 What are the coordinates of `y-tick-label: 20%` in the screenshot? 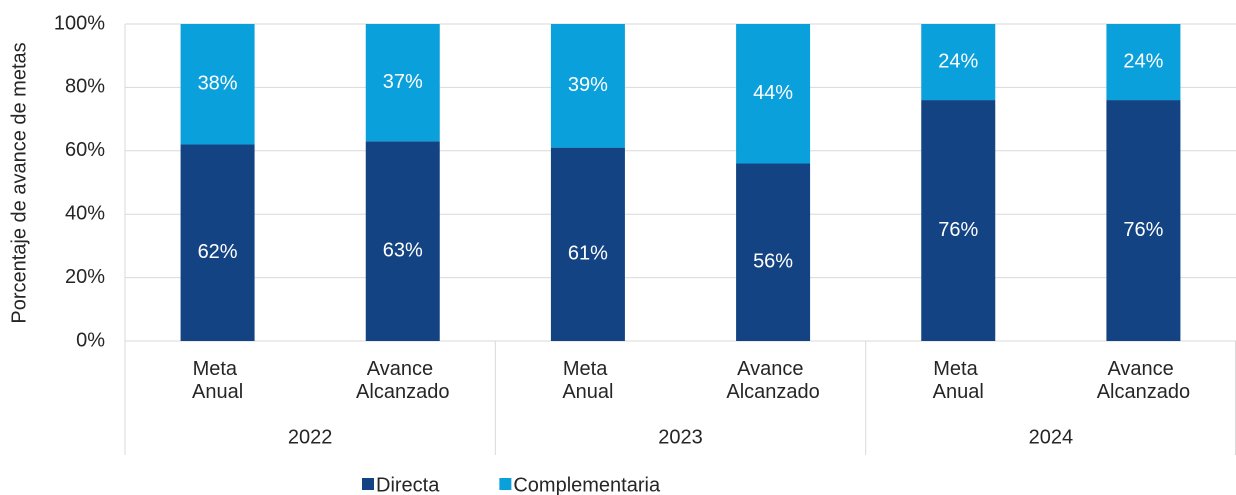 It's located at (85, 277).